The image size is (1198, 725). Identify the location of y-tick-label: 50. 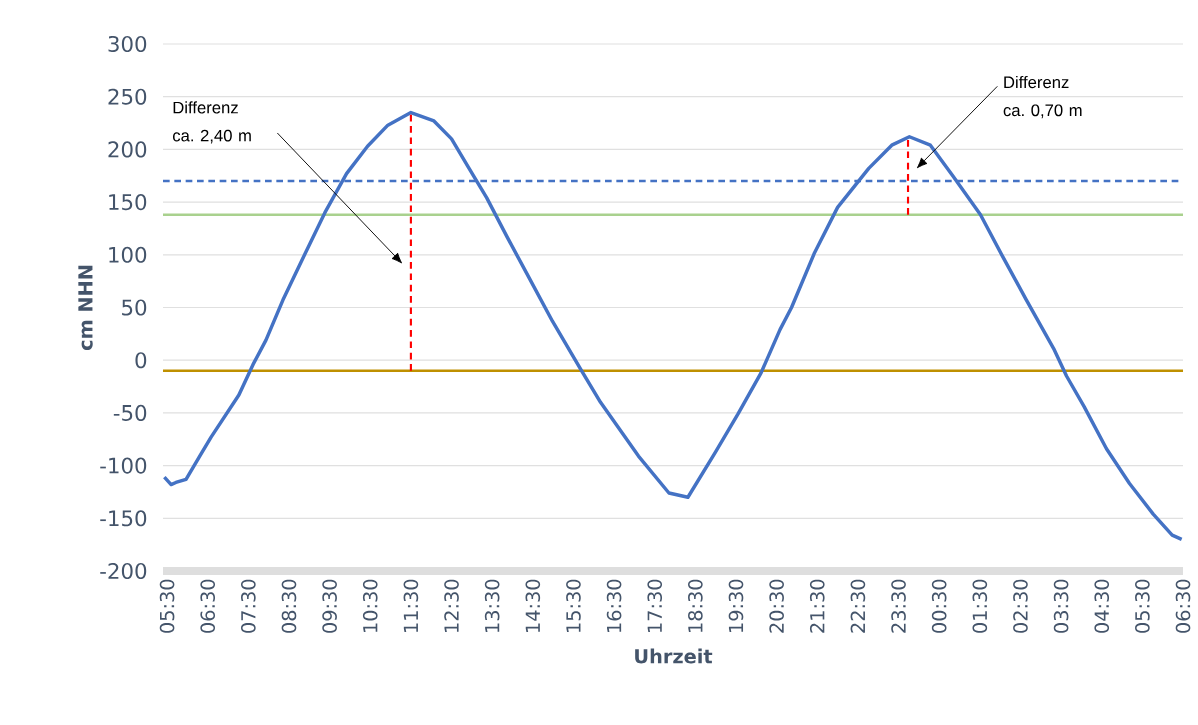
(134, 307).